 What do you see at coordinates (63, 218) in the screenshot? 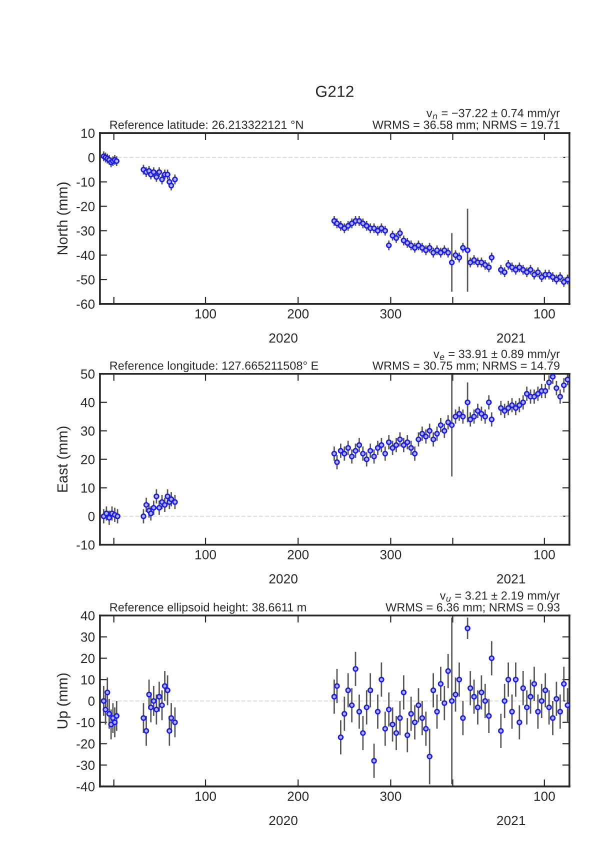
I see `y-axis-title: North (mm)` at bounding box center [63, 218].